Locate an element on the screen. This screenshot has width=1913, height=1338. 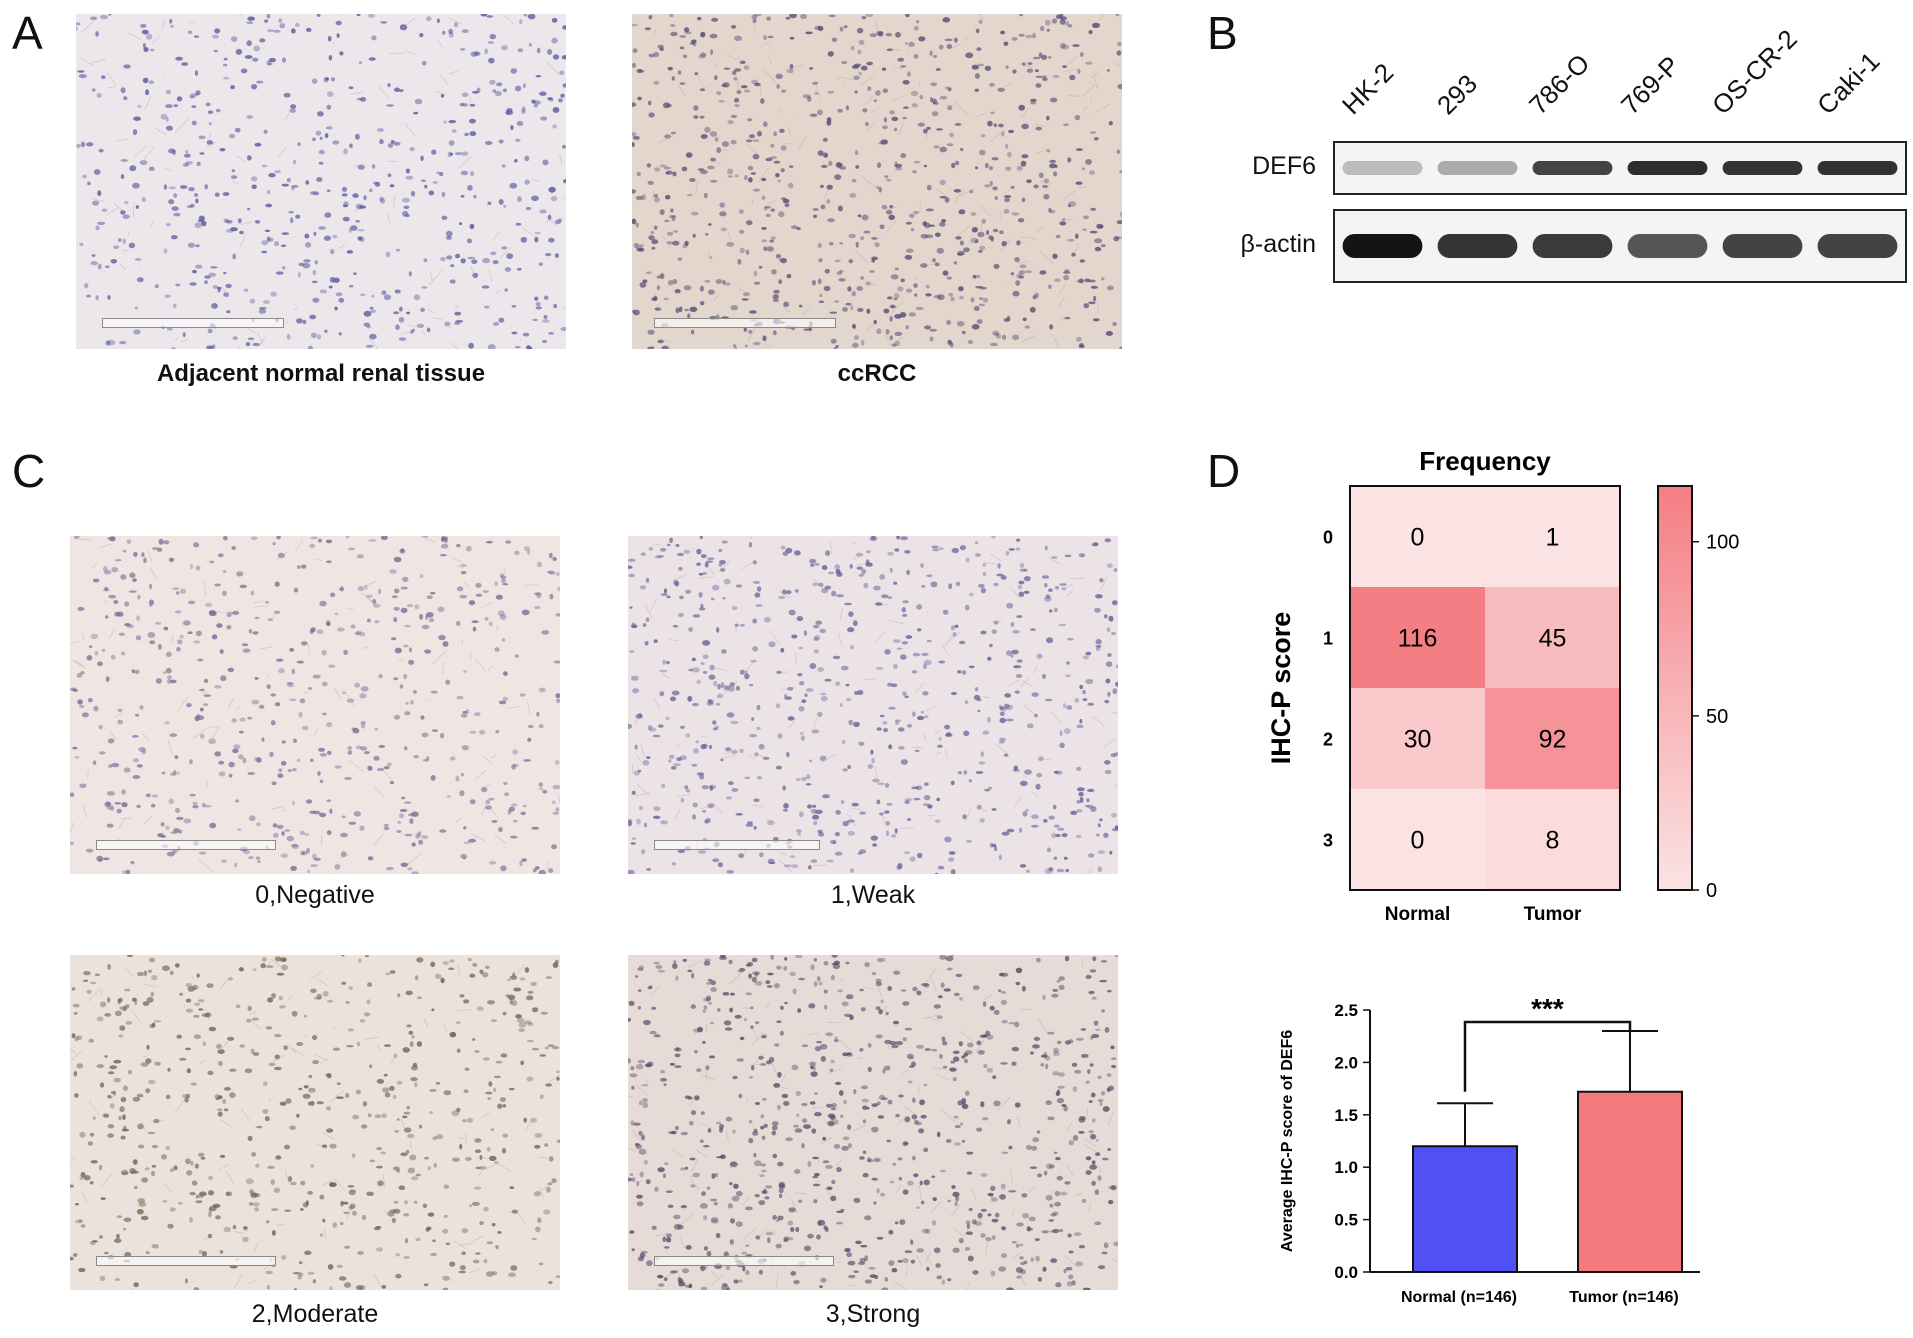
y-tick-label: 0.0 is located at coordinates (1346, 1272).